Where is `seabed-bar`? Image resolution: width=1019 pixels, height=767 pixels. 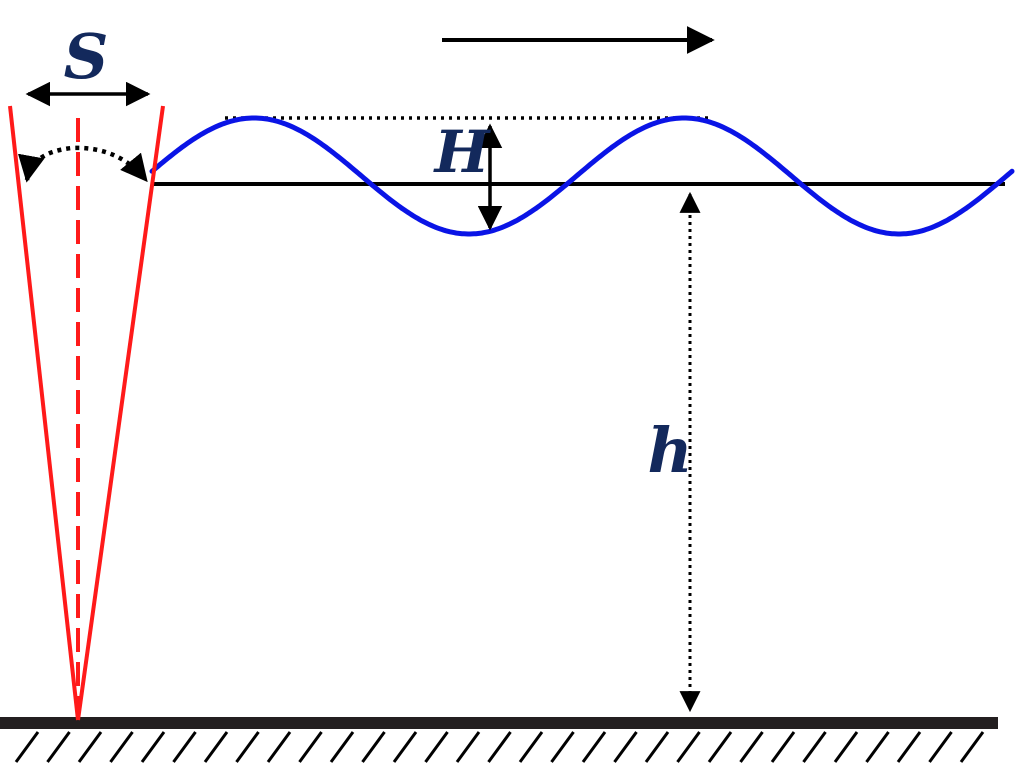 seabed-bar is located at coordinates (499, 723).